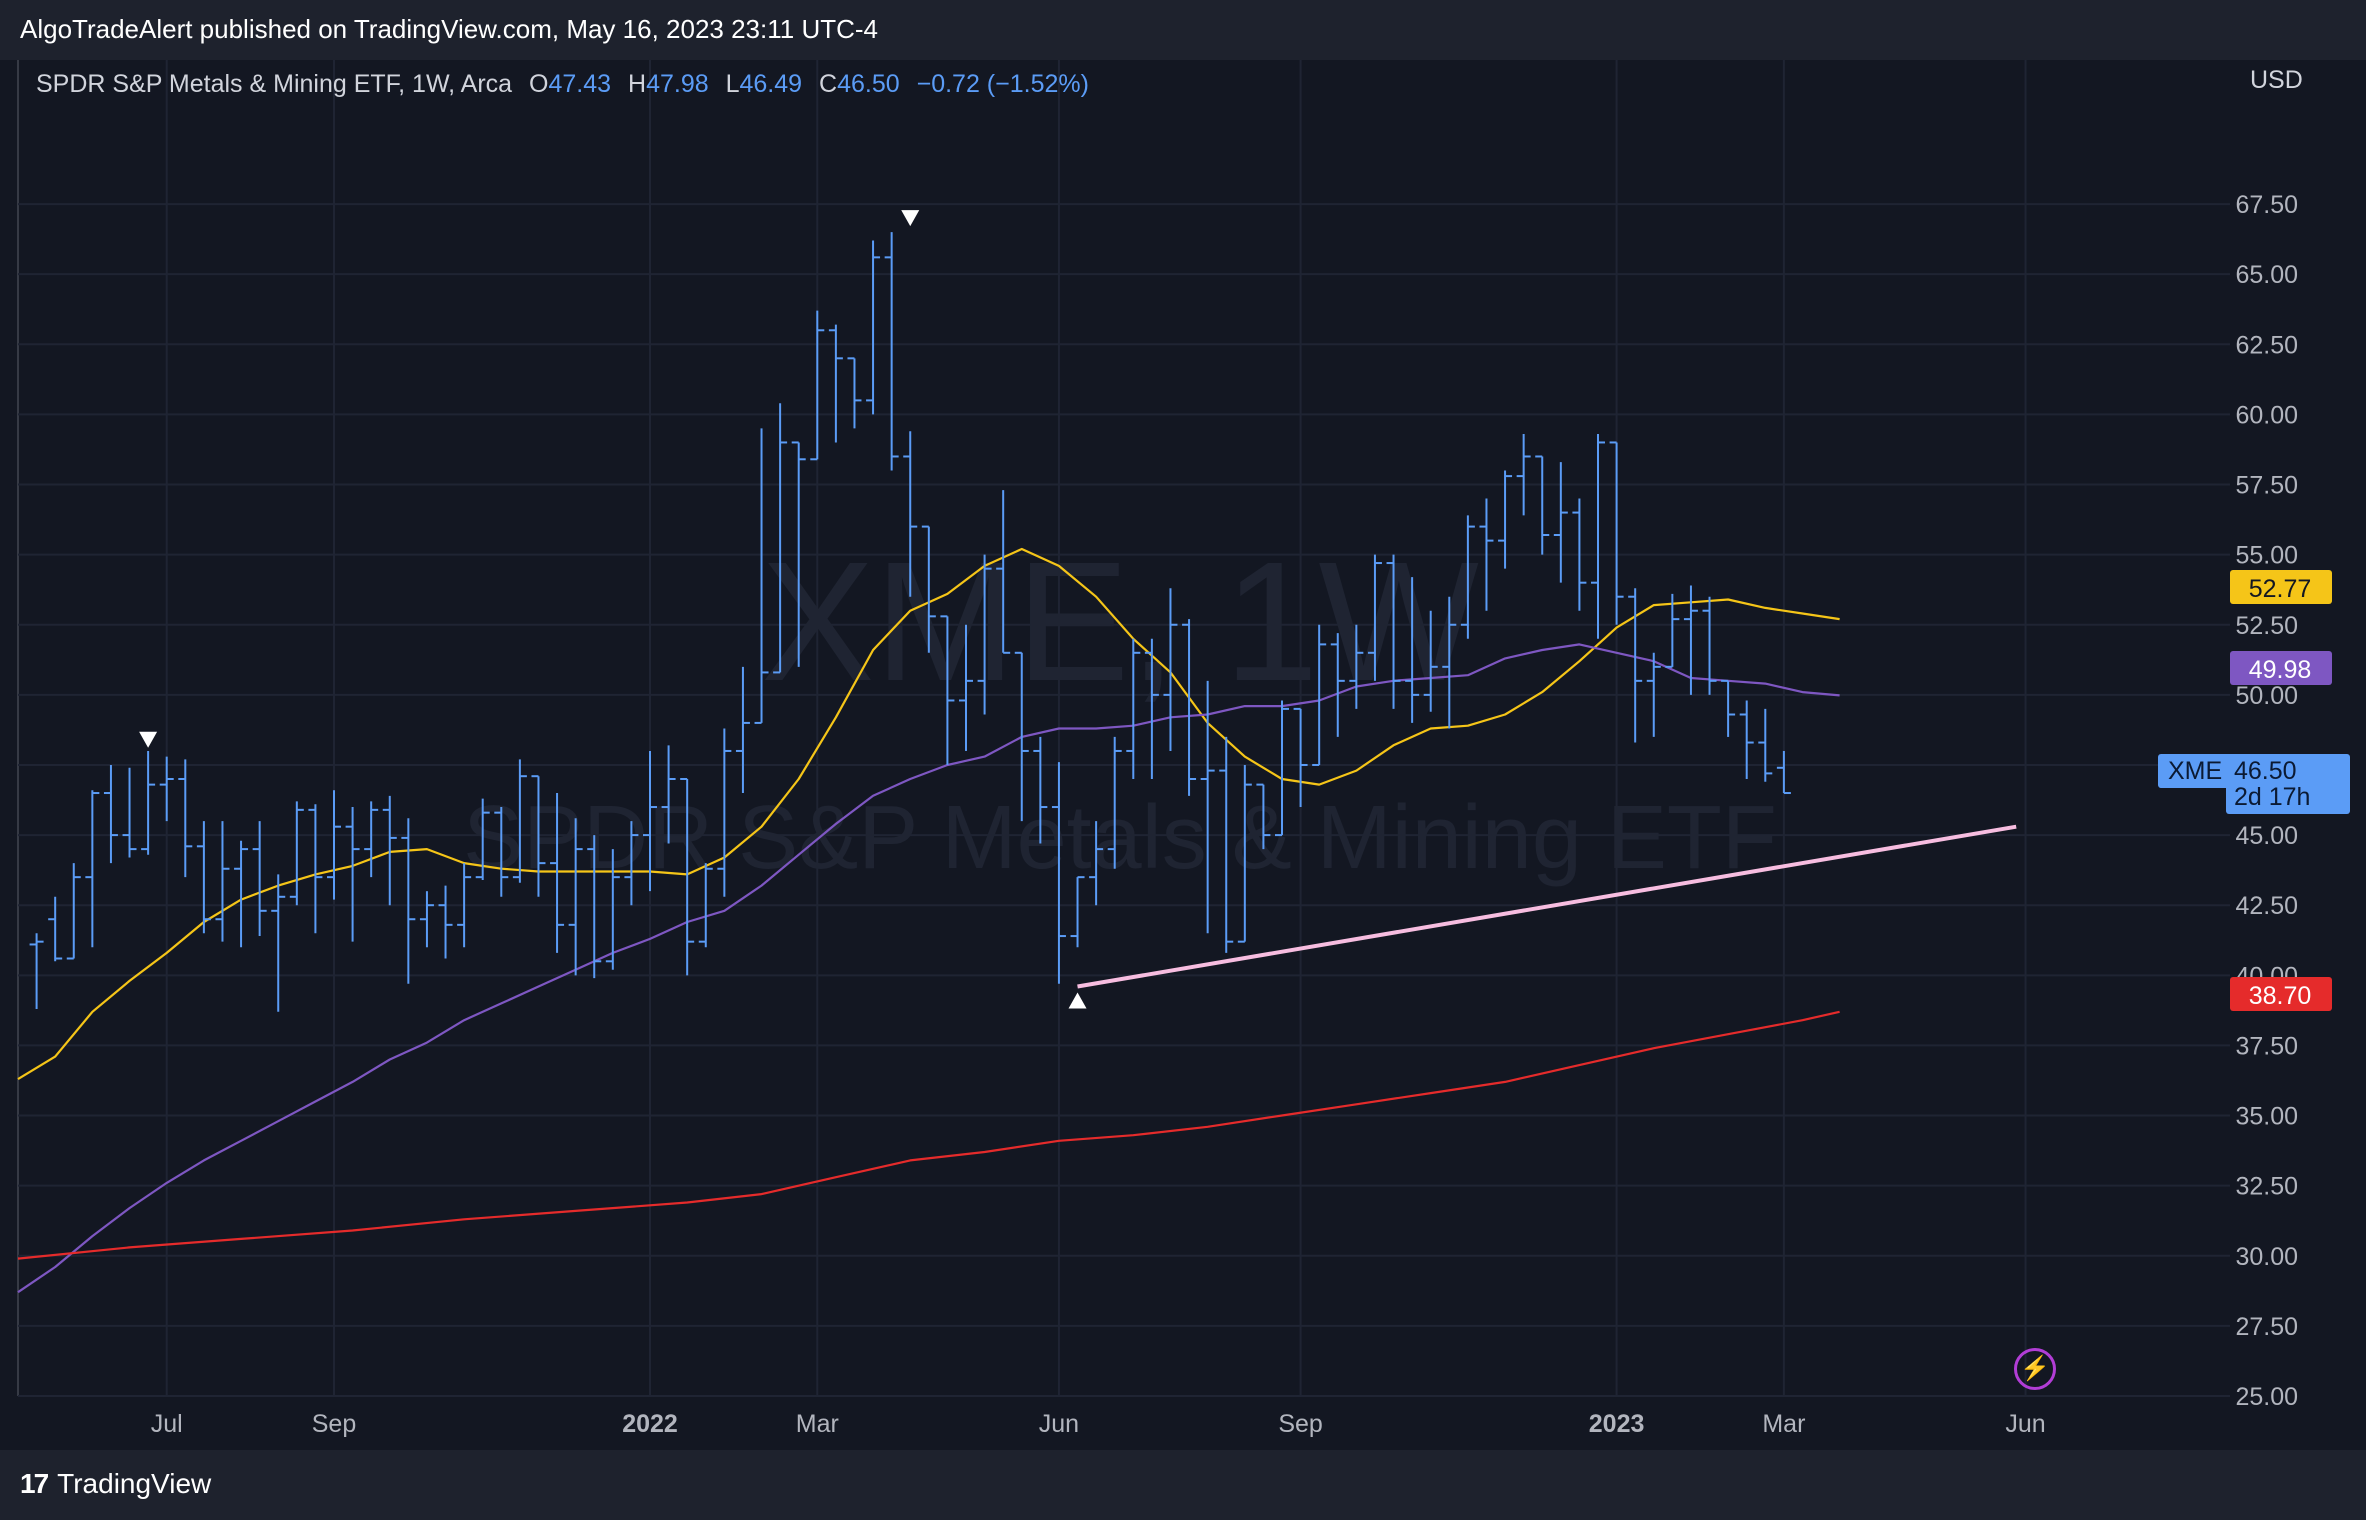 The width and height of the screenshot is (2366, 1520). Describe the element at coordinates (868, 84) in the screenshot. I see `close-value: 46.50` at that location.